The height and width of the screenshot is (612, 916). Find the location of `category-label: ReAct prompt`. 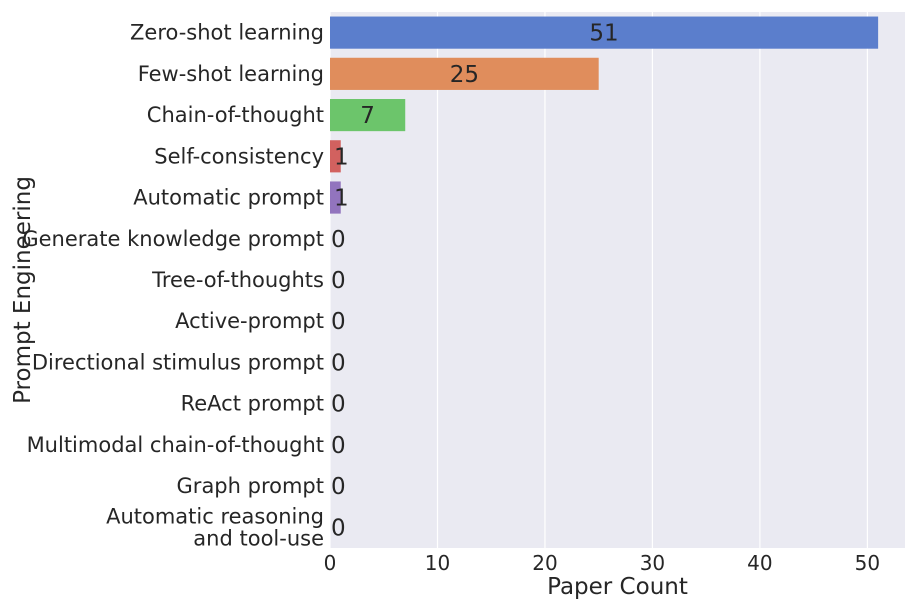

category-label: ReAct prompt is located at coordinates (252, 404).